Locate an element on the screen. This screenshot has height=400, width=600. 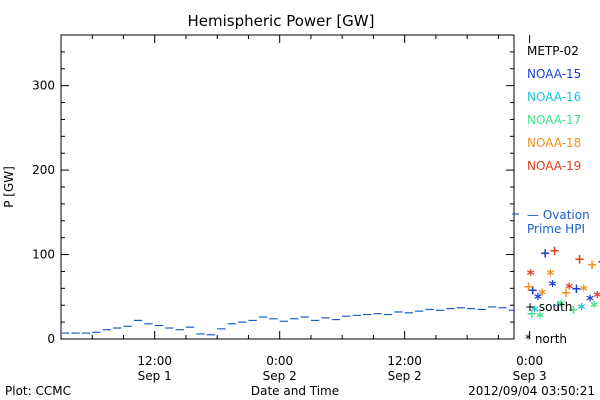
ovation-hpi-series is located at coordinates (287, 321).